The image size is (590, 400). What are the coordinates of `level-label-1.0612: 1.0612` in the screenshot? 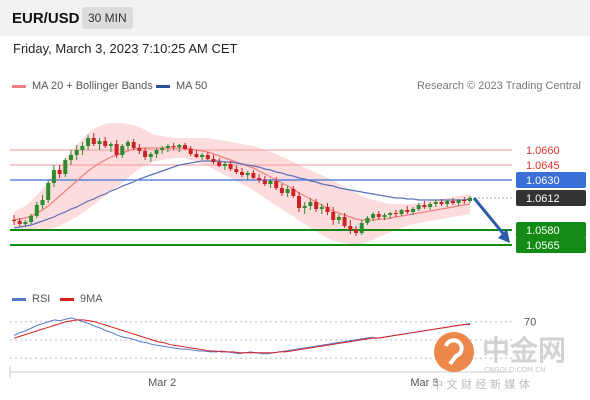 It's located at (543, 199).